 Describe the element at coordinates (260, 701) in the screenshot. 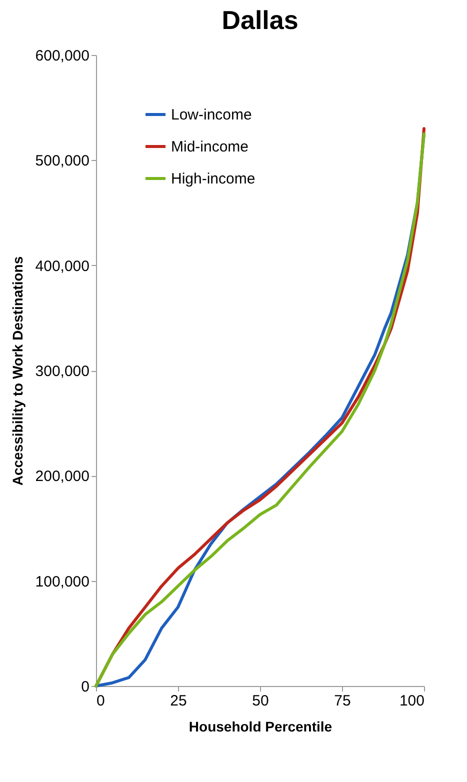

I see `x-tick-label: 50` at that location.